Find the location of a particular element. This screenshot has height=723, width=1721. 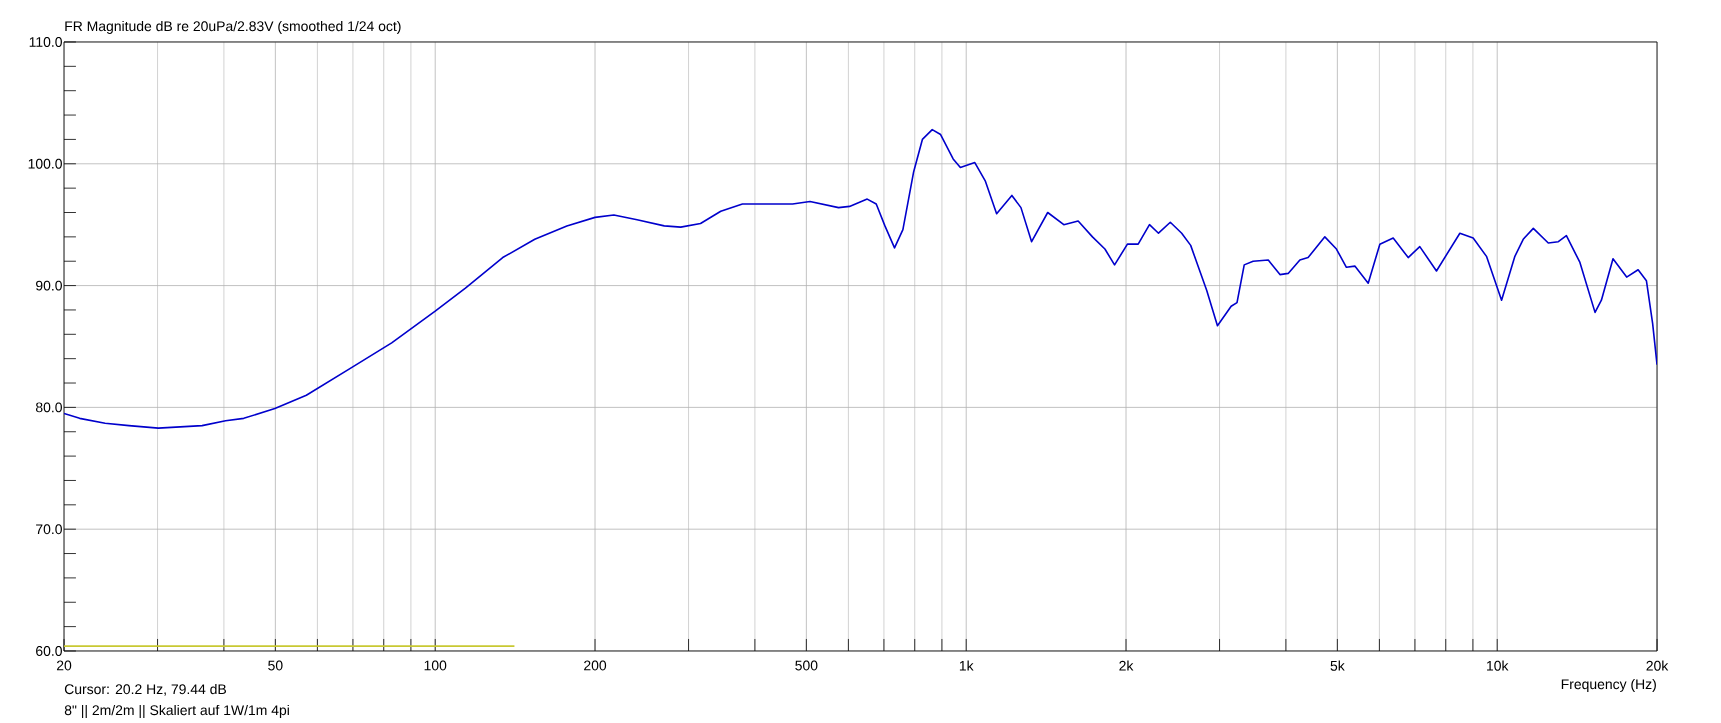

text: Cursor: 20.2 Hz, 79.44 dB is located at coordinates (145, 689).